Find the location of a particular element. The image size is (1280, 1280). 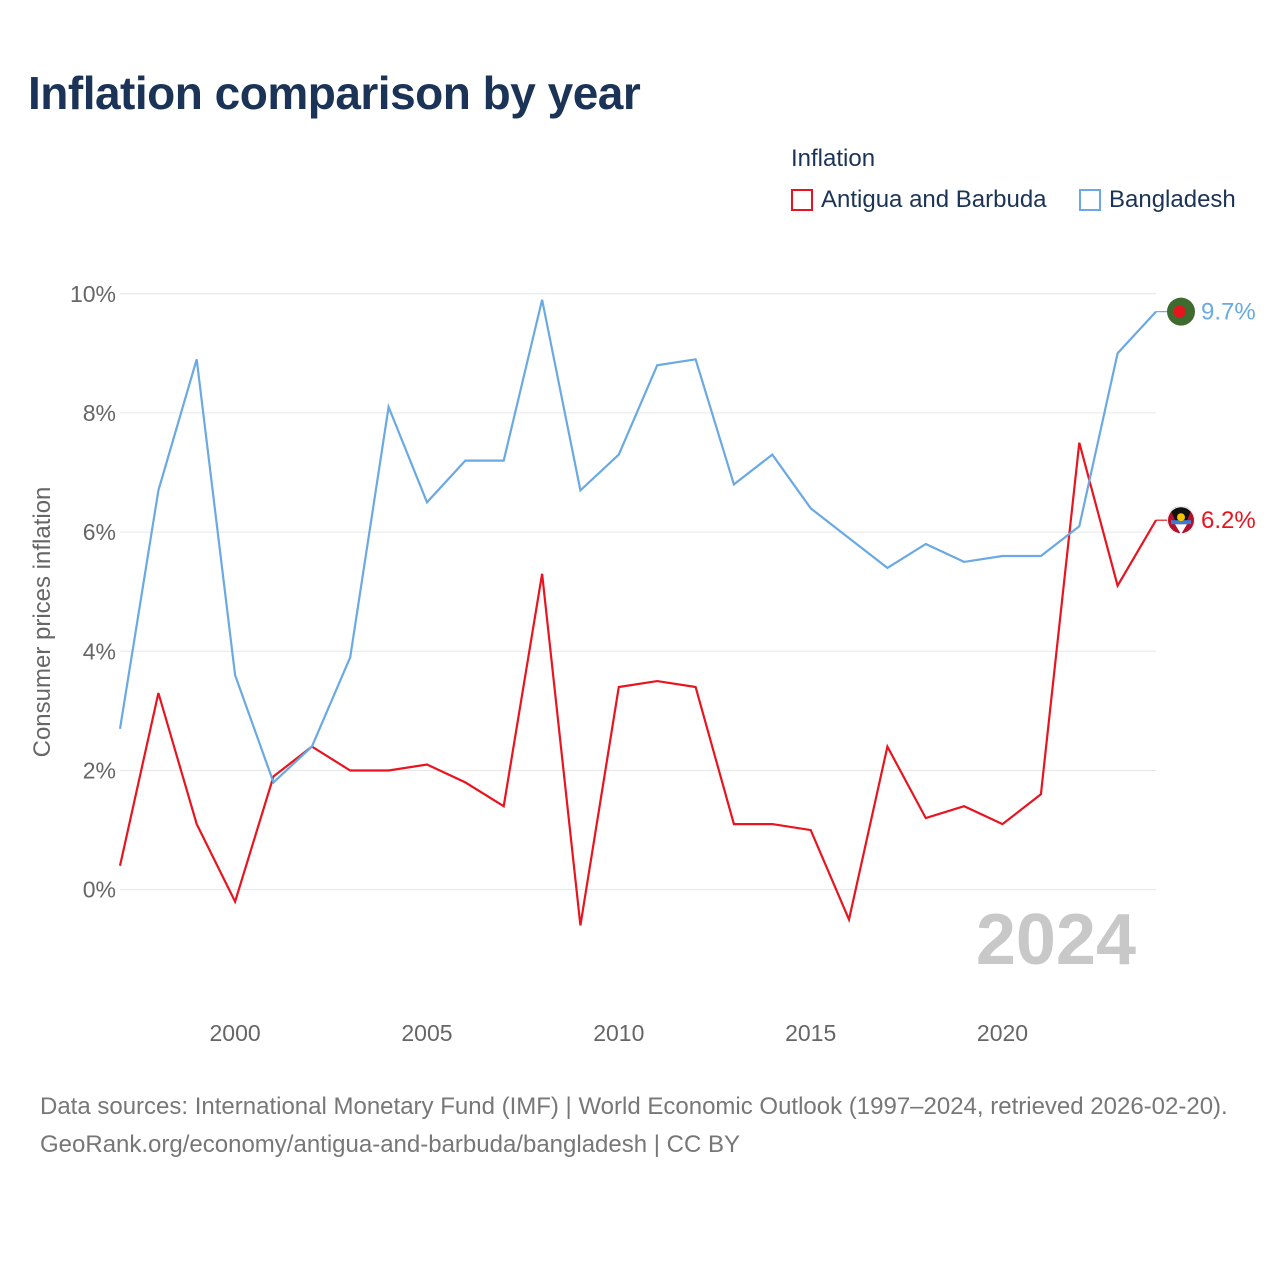

legend-label-antigua-and-barbuda: Antigua and Barbuda is located at coordinates (934, 199).